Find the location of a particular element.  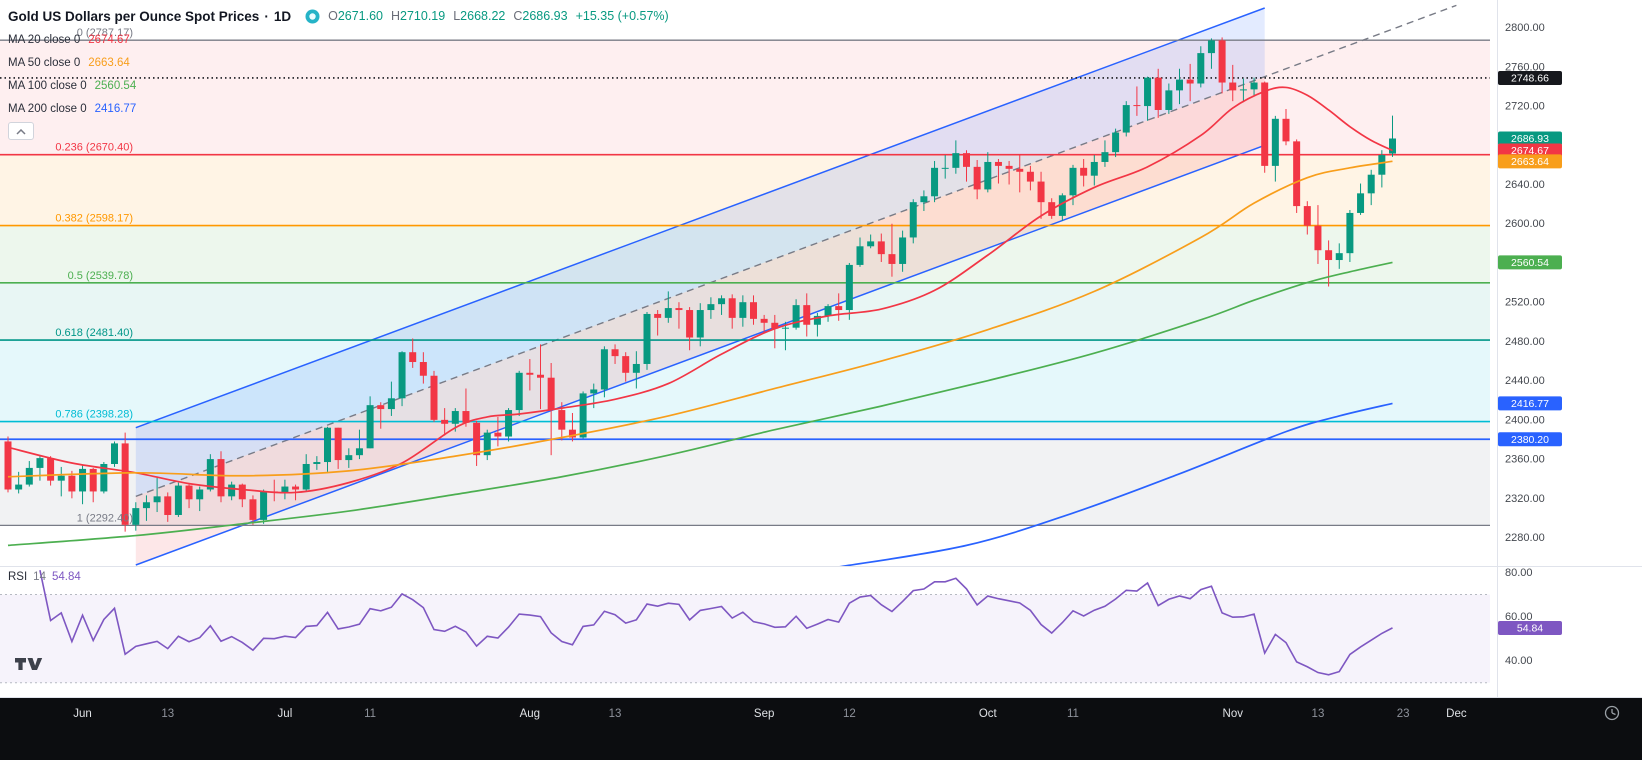

svg-text: 12 is located at coordinates (849, 714).